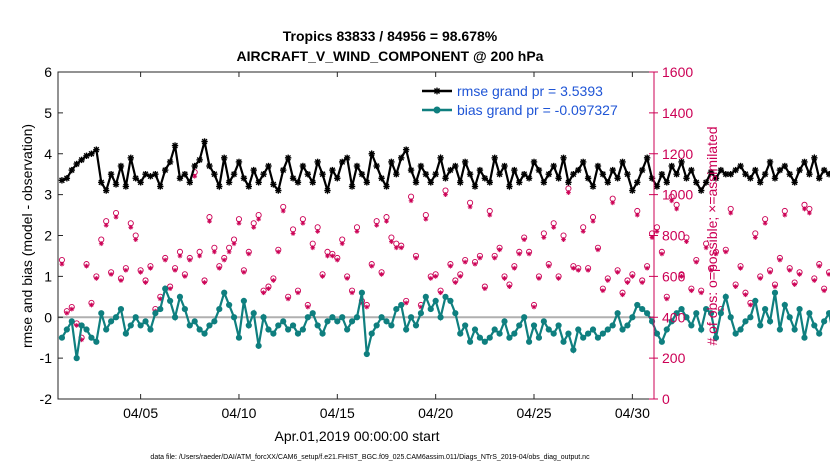  I want to click on chart-title-line2: AIRCRAFT_V_WIND_COMPONENT @ 200 hPa, so click(390, 56).